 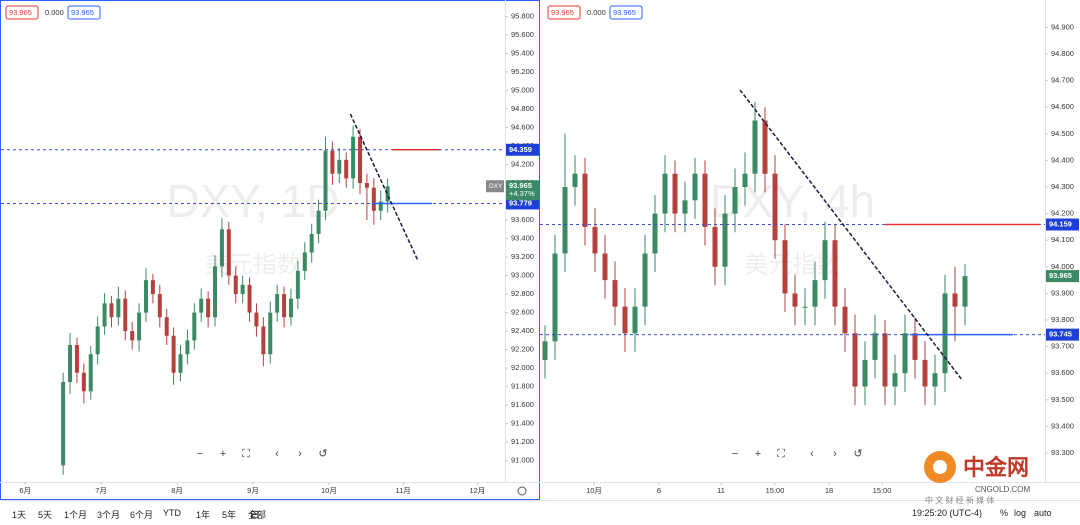 I want to click on legend-value: 0.000, so click(x=596, y=12).